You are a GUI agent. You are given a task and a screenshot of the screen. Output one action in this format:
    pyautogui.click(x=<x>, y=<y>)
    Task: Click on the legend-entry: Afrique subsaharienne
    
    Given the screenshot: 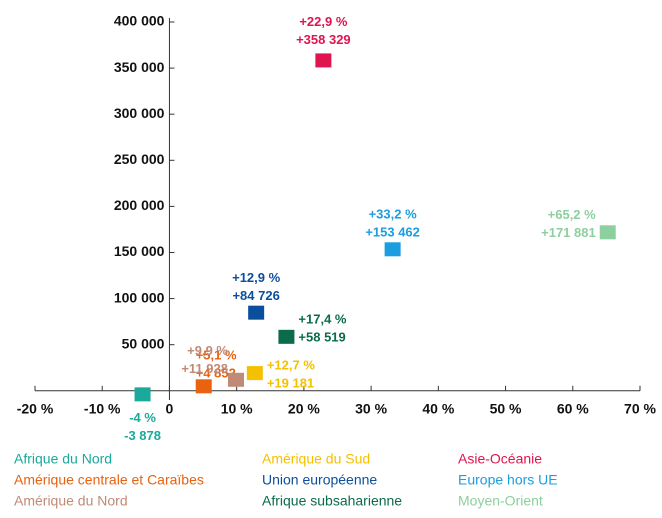 What is the action you would take?
    pyautogui.click(x=332, y=501)
    